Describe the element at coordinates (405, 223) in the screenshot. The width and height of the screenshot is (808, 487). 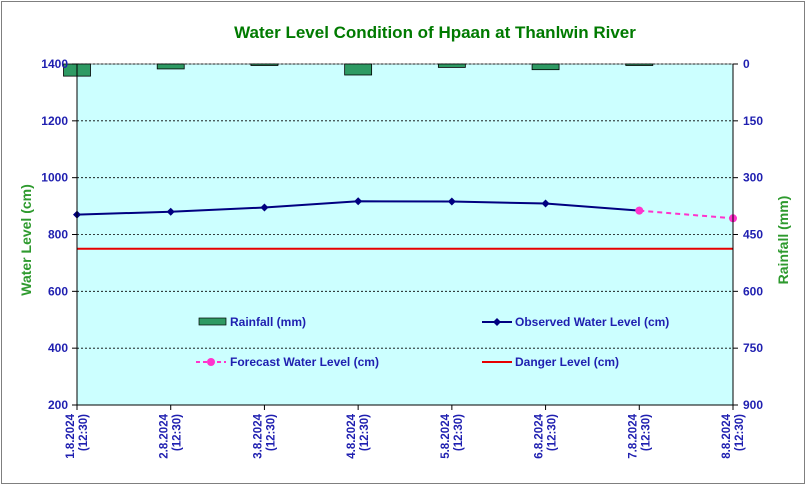
I see `water-level-lines` at that location.